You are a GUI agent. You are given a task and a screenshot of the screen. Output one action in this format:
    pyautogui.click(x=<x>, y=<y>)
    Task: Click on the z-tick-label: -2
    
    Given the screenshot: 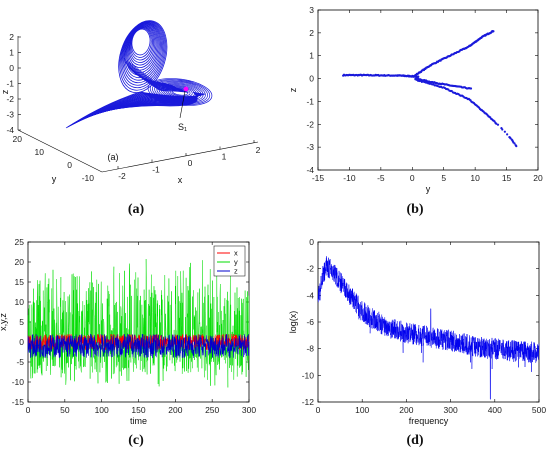 What is the action you would take?
    pyautogui.click(x=10, y=99)
    